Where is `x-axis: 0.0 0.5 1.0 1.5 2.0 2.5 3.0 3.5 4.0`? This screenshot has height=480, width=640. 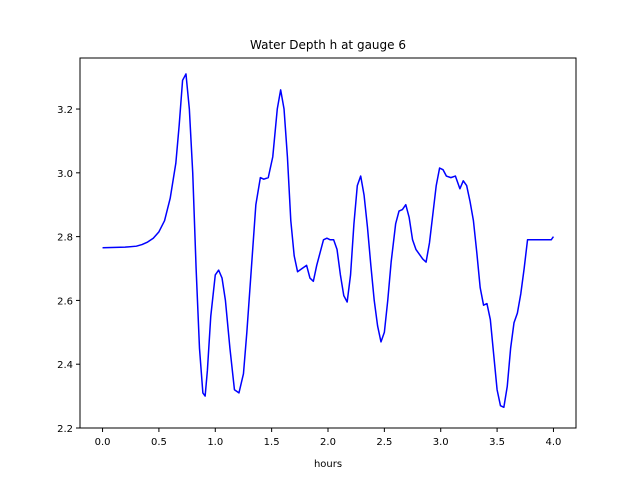 x-axis: 0.0 0.5 1.0 1.5 2.0 2.5 3.0 3.5 4.0 is located at coordinates (328, 438).